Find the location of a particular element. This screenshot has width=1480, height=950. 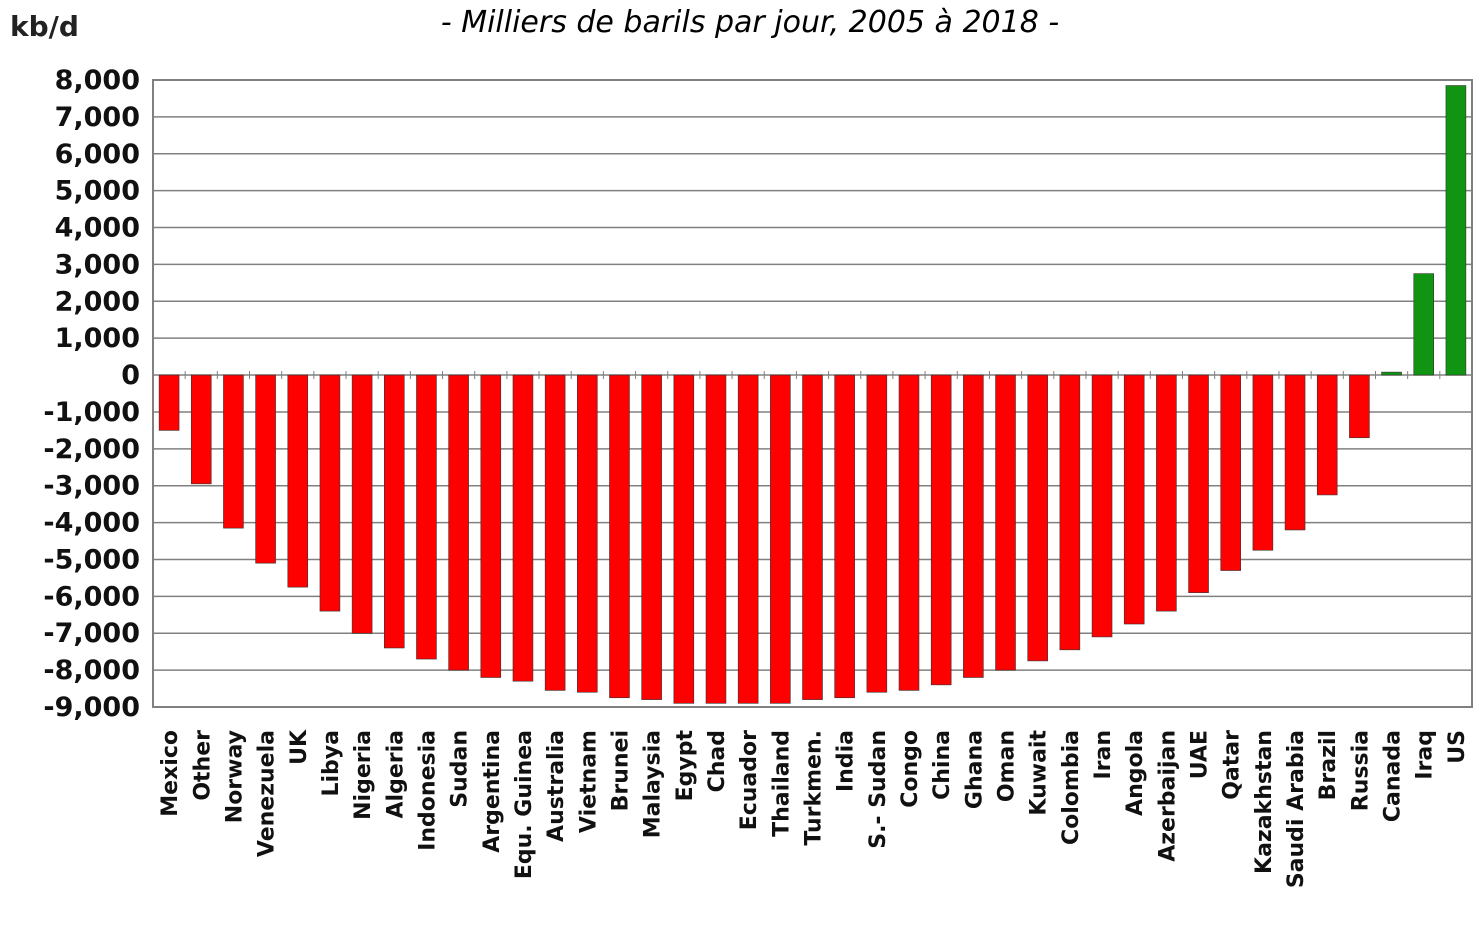

bar-ghana is located at coordinates (973, 526).